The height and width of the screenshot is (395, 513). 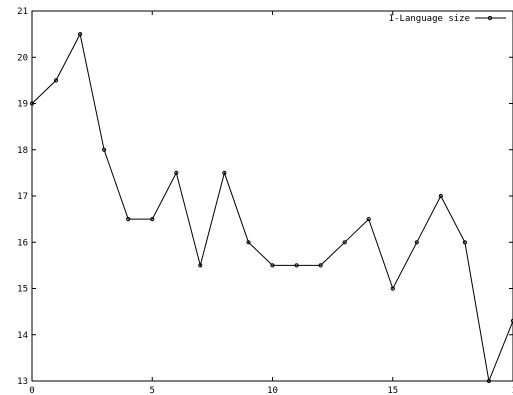 I want to click on y-tick-label: 16, so click(x=22, y=243).